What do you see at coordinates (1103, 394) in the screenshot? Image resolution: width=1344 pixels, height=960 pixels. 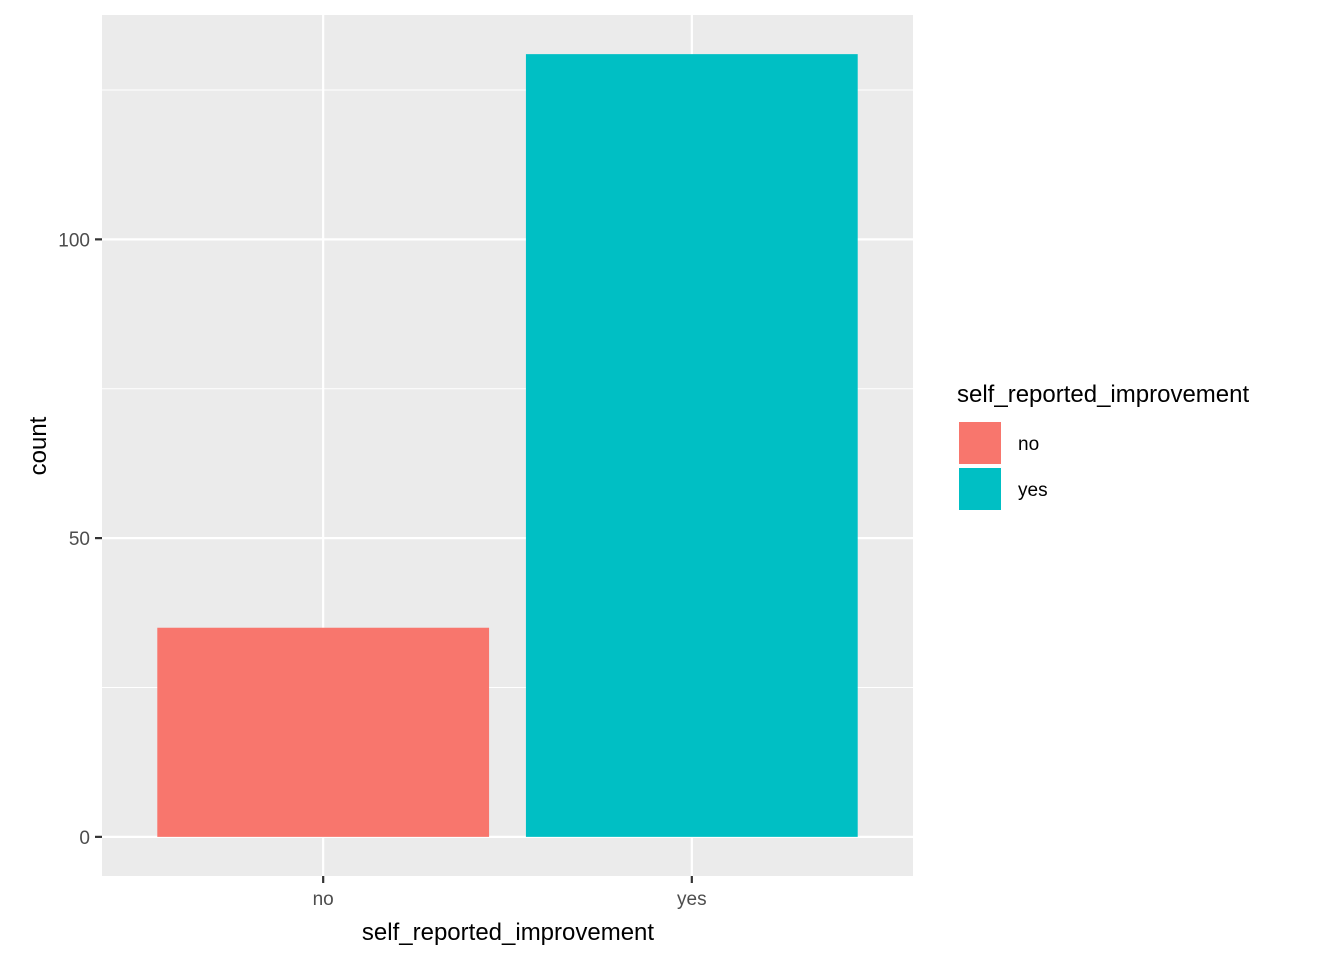 I see `legend-title: self_reported_improvement` at bounding box center [1103, 394].